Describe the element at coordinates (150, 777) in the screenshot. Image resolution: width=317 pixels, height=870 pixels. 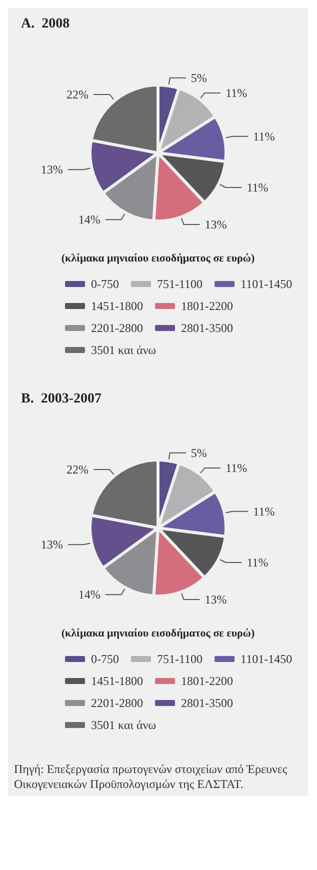
I see `text: Πηγή: Επεξεργασία πρωτογενών στοιχείων από Έρευνες Οικογενειακών Προϋπολογισμών της ΕΛΣΤΑΤ.` at that location.